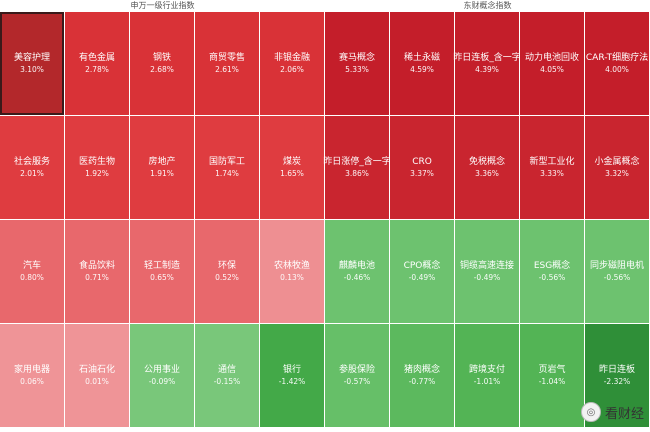  I want to click on heatmap-tile: 银行 -1.42%, so click(292, 375).